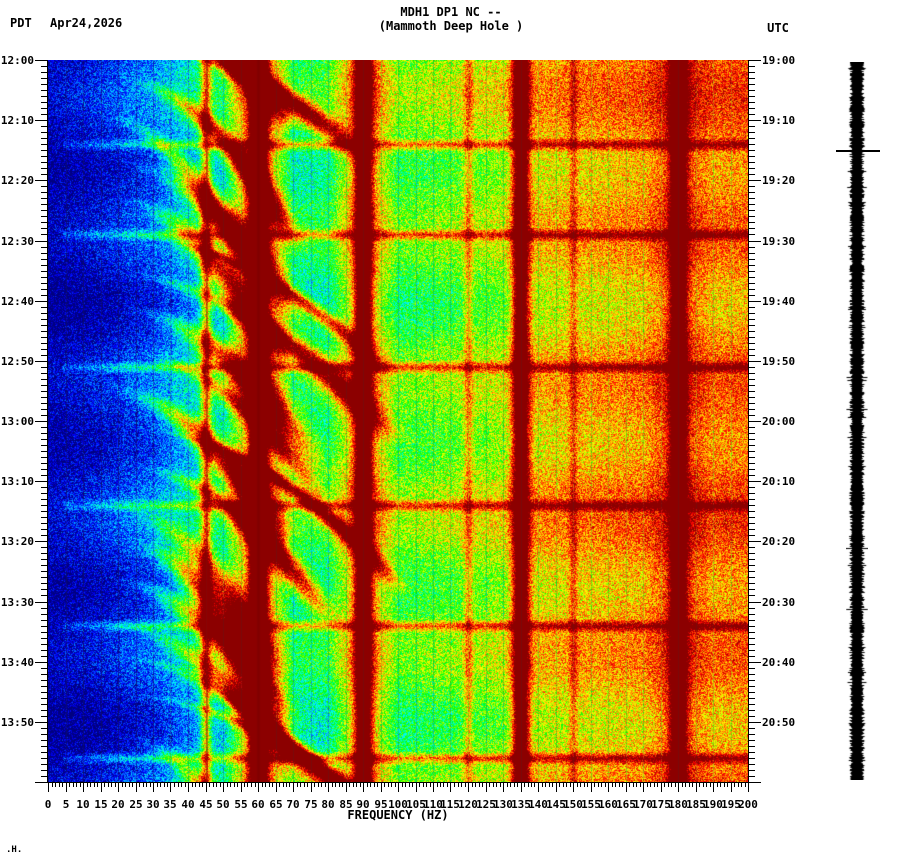  What do you see at coordinates (521, 804) in the screenshot?
I see `freq-tick-label: 135` at bounding box center [521, 804].